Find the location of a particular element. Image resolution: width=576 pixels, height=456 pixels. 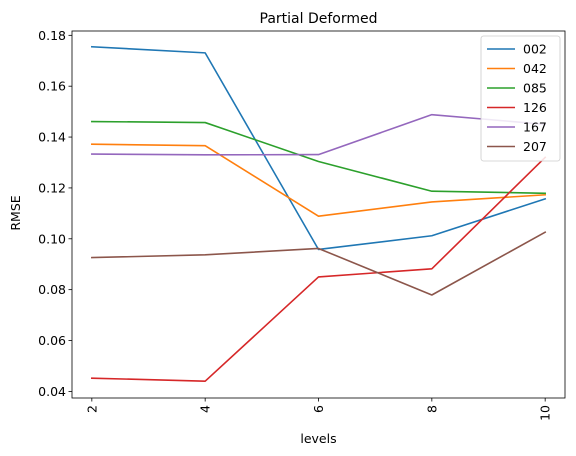

y-axis-label: RMSE is located at coordinates (15, 212).